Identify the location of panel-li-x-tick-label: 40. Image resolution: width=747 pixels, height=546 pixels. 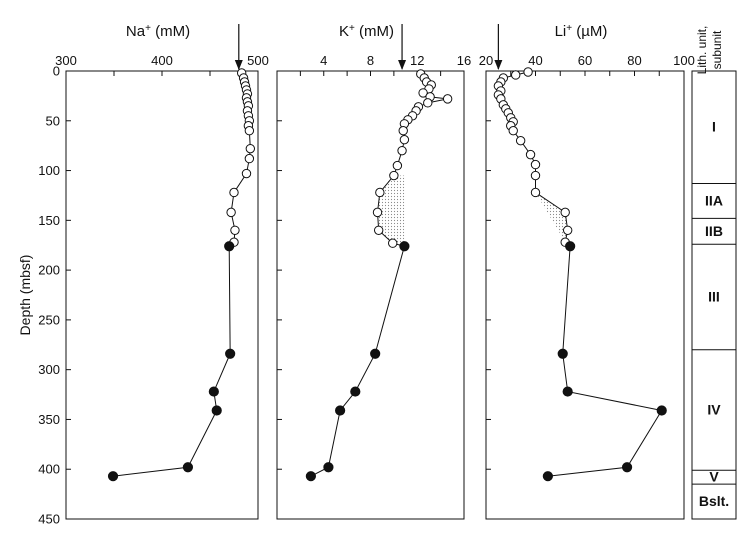
(535, 60).